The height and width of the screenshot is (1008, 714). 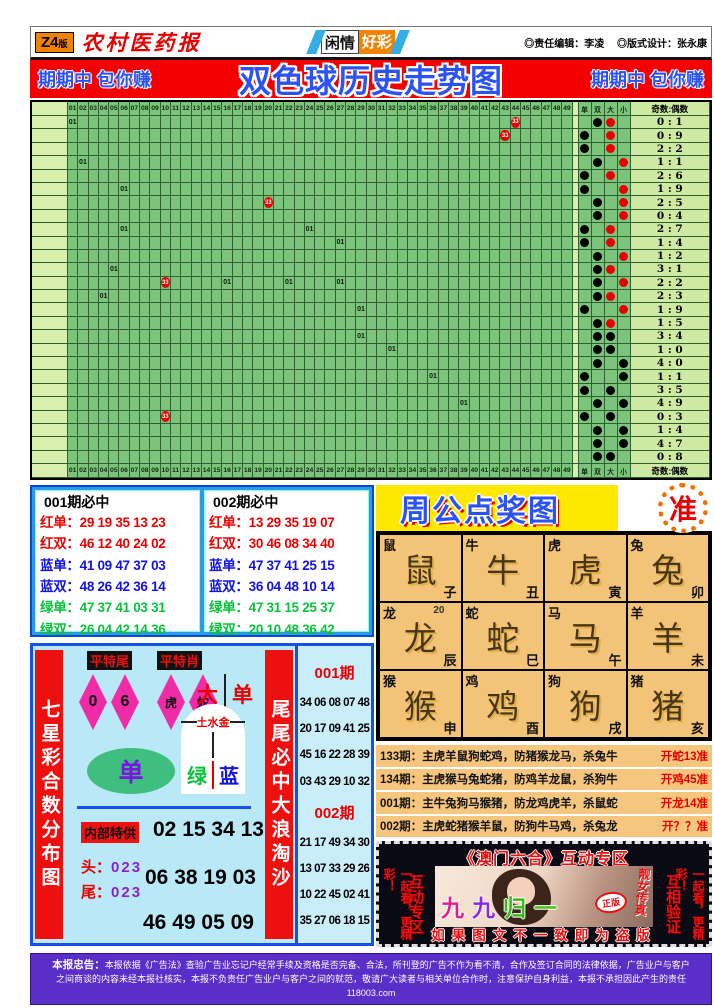 What do you see at coordinates (320, 471) in the screenshot?
I see `column-header: 25` at bounding box center [320, 471].